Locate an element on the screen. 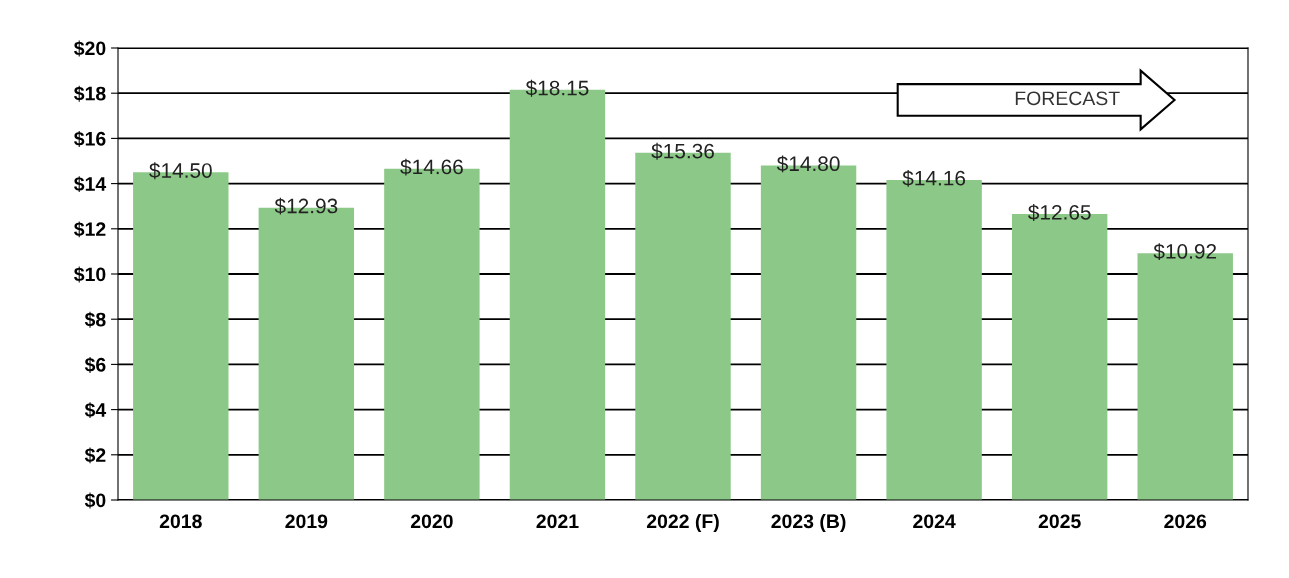 The image size is (1289, 578). x-tick-label: 2025 is located at coordinates (1059, 521).